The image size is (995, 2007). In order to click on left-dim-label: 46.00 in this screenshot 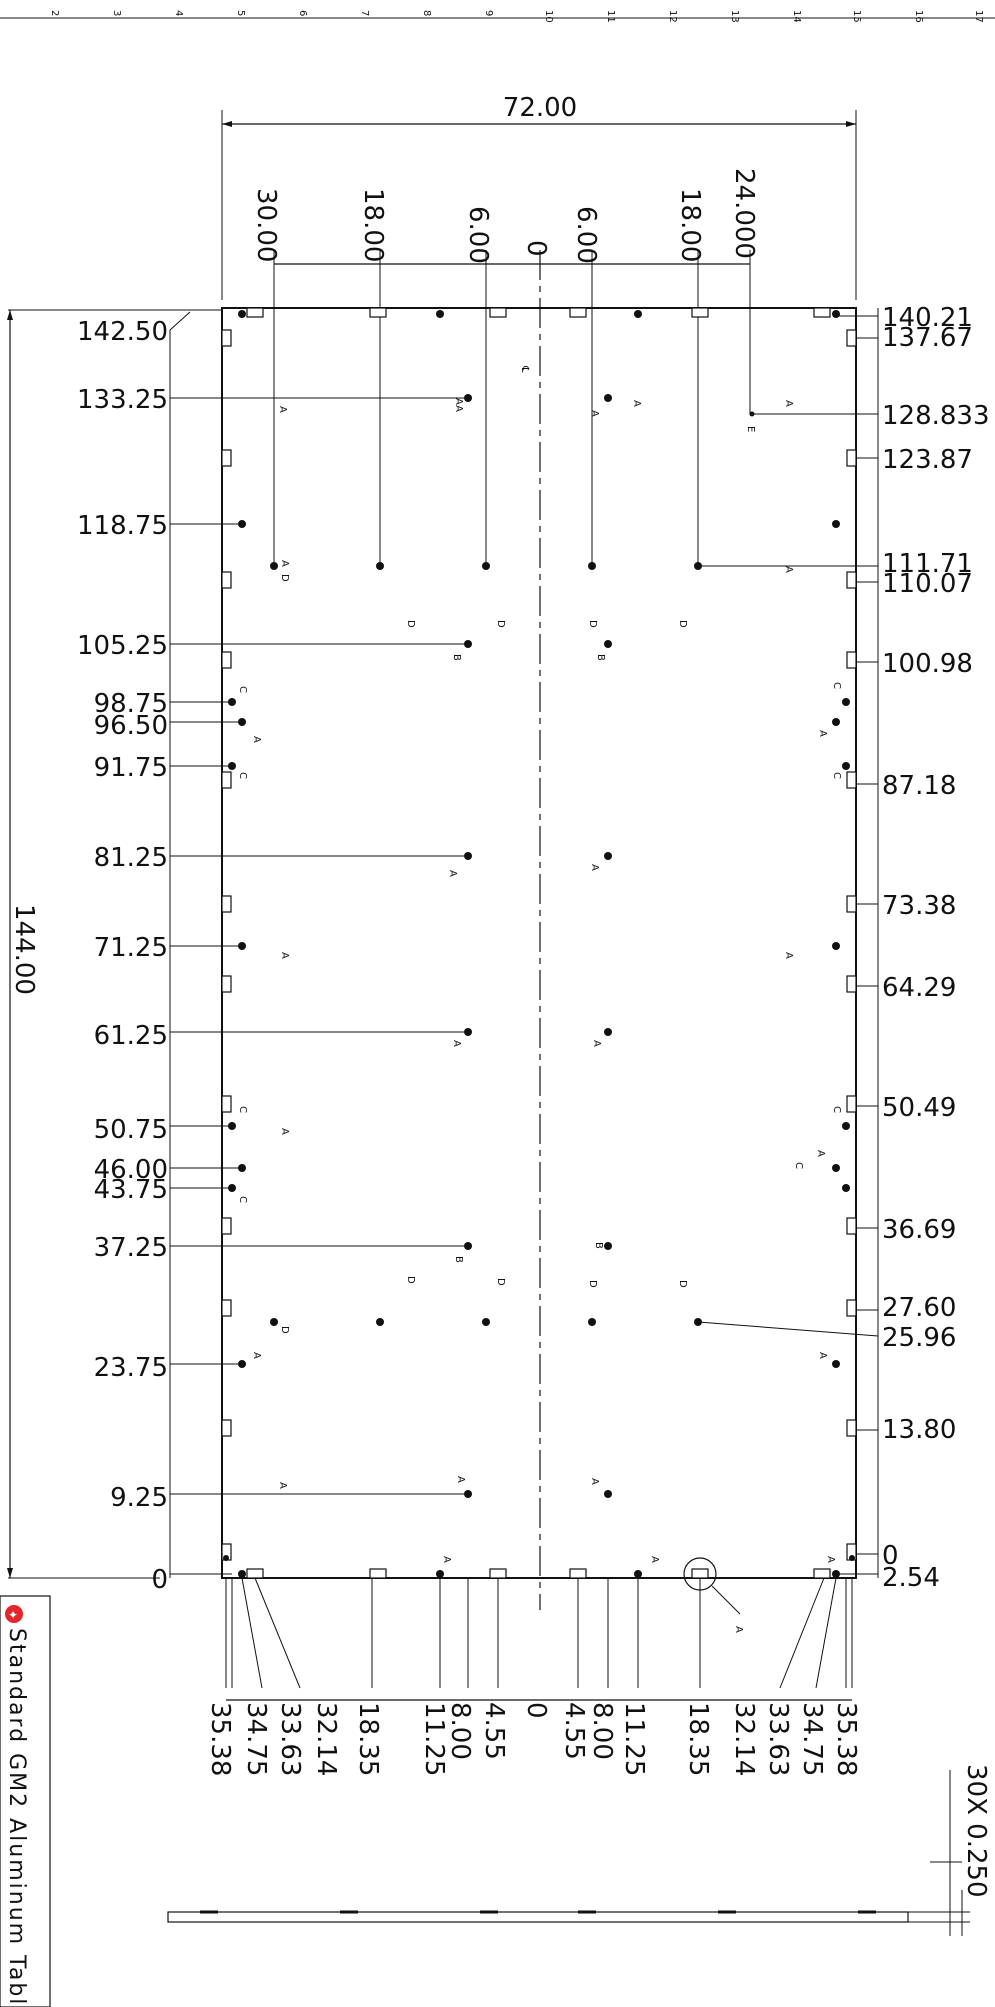, I will do `click(131, 1170)`.